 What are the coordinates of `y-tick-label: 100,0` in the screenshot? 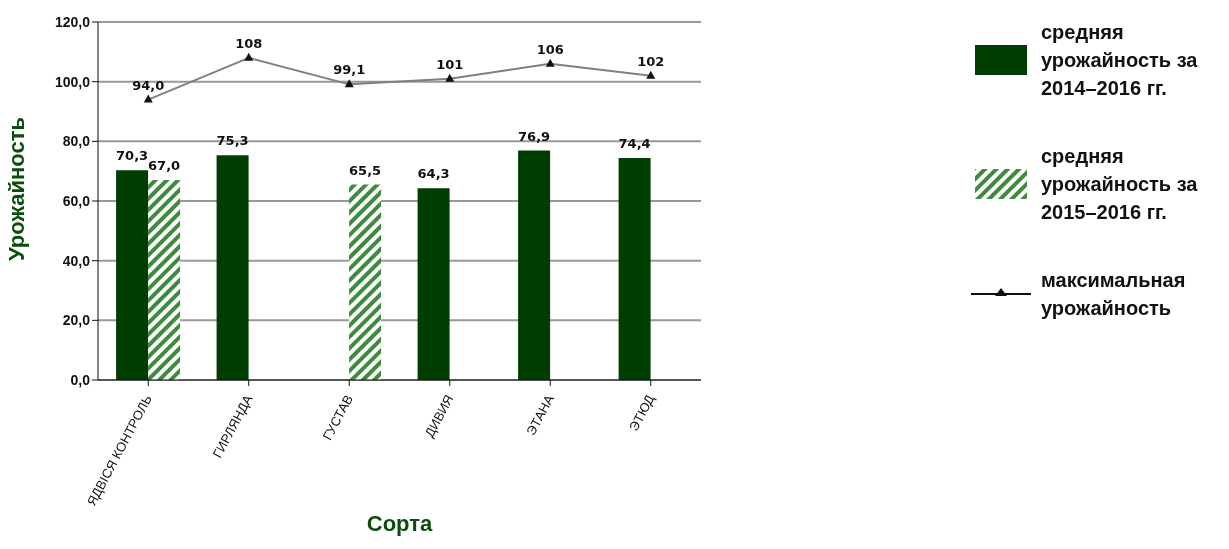 It's located at (72, 81).